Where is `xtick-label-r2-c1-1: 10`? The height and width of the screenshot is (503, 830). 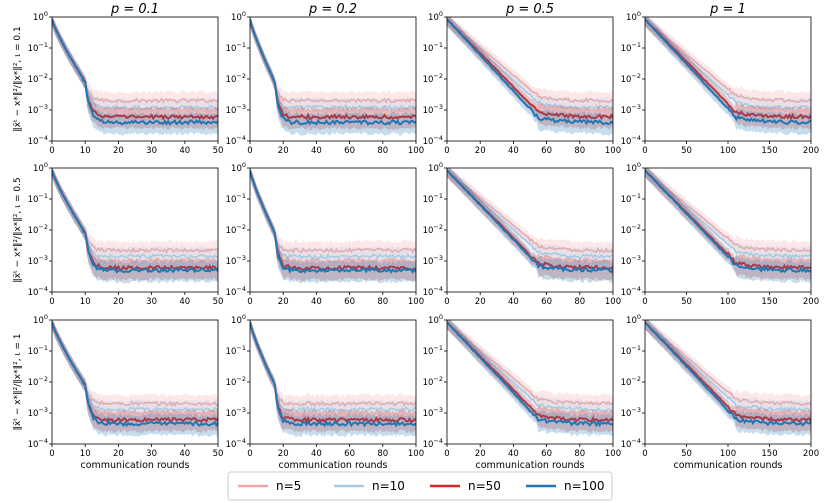
xtick-label-r2-c1-1: 10 is located at coordinates (85, 302).